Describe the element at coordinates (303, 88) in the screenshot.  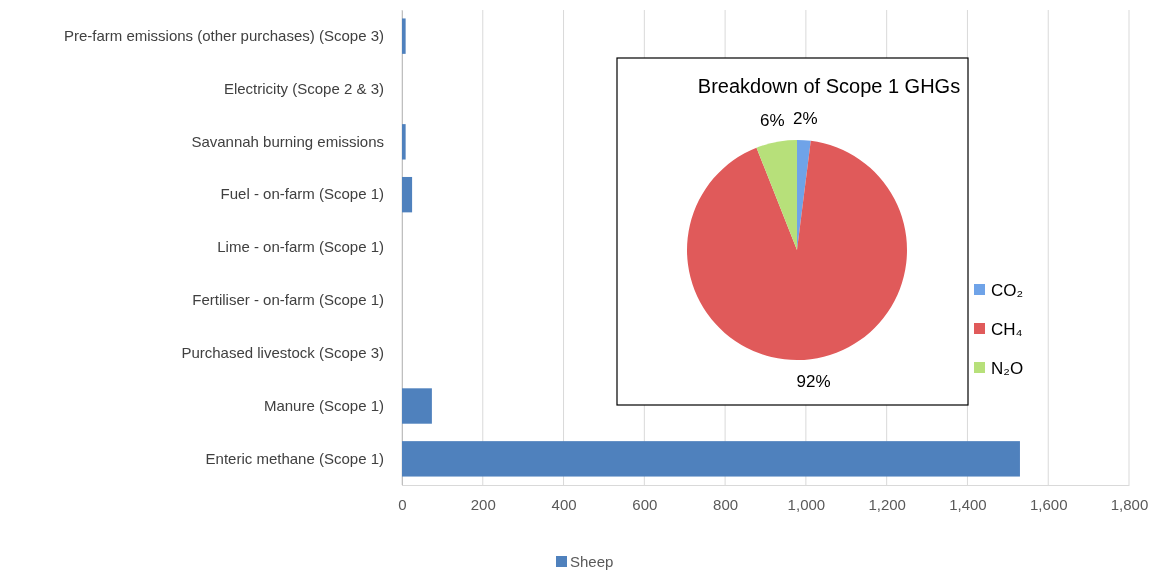
I see `y-tick-label: Electricity (Scope 2 & 3)` at that location.